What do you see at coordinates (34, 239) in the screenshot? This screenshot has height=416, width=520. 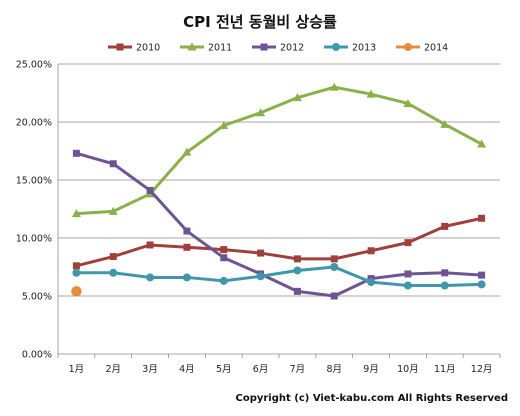 I see `y-tick-label: 10.00%` at bounding box center [34, 239].